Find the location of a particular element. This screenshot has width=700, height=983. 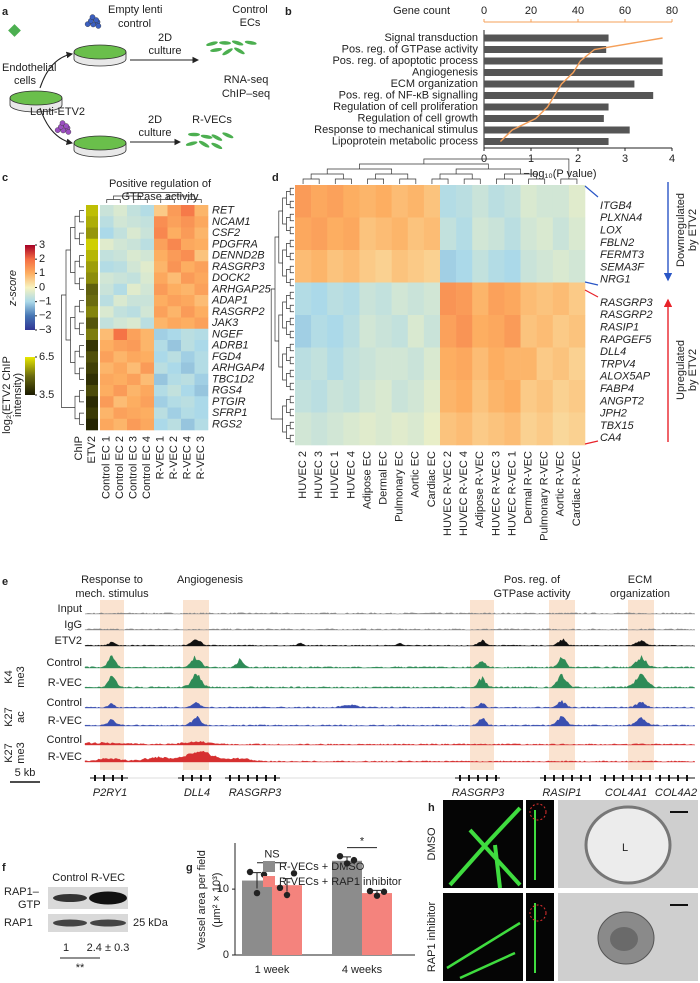

region-label: ECM is located at coordinates (640, 580).